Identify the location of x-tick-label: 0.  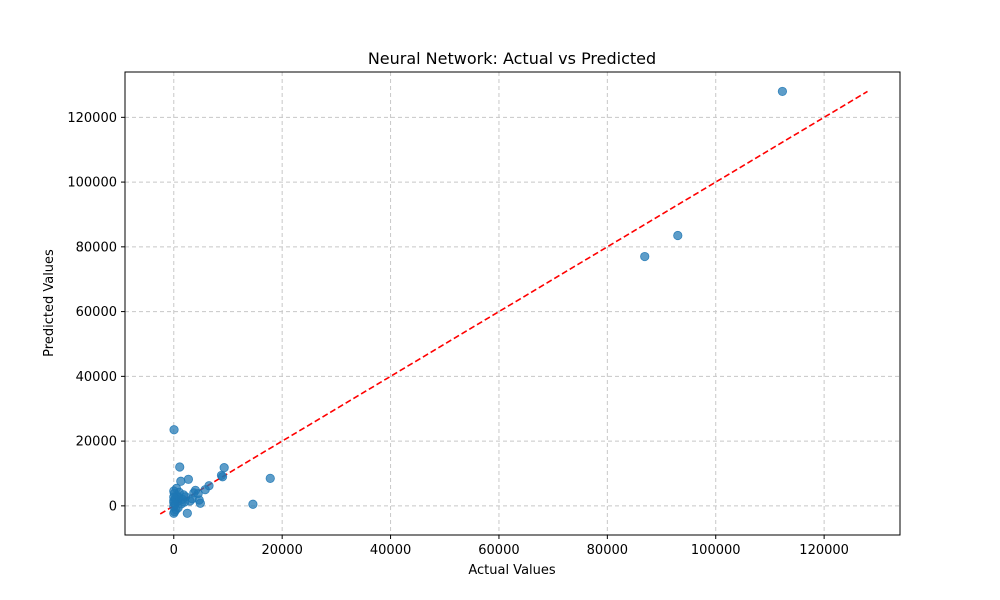
(174, 550).